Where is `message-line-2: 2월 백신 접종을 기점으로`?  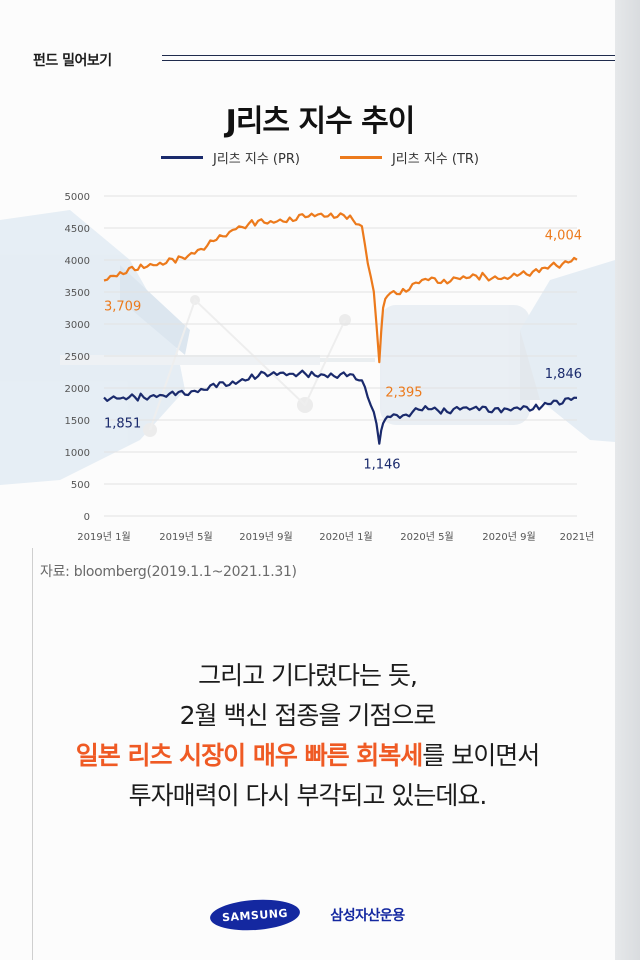
message-line-2: 2월 백신 접종을 기점으로 is located at coordinates (308, 715).